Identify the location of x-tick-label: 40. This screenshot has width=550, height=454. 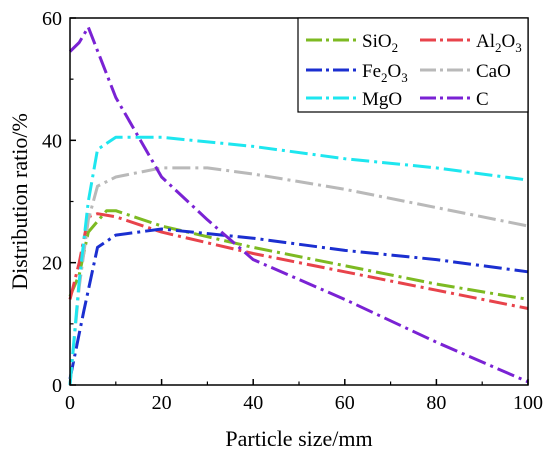
(253, 403).